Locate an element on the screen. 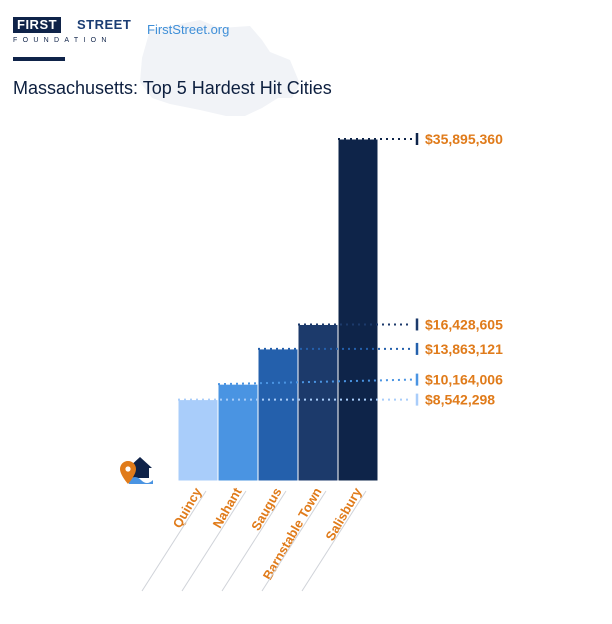 The image size is (612, 624). bar-salisbury is located at coordinates (358, 310).